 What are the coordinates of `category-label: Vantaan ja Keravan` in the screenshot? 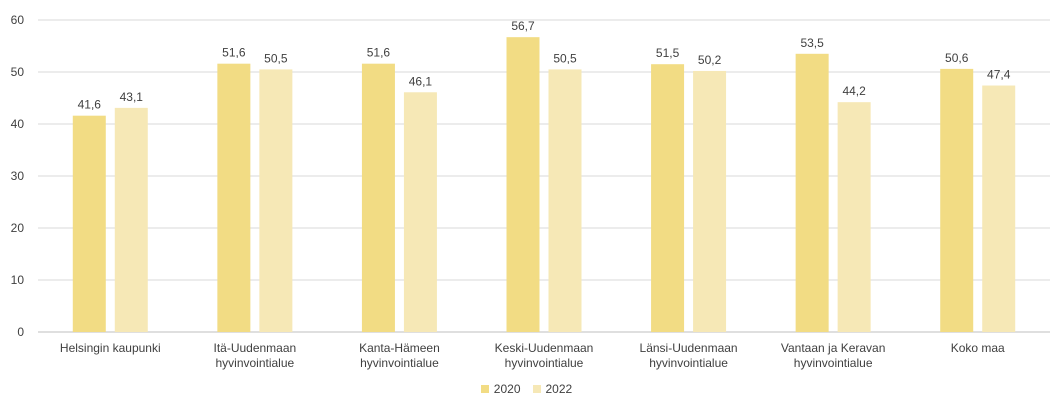 It's located at (833, 348).